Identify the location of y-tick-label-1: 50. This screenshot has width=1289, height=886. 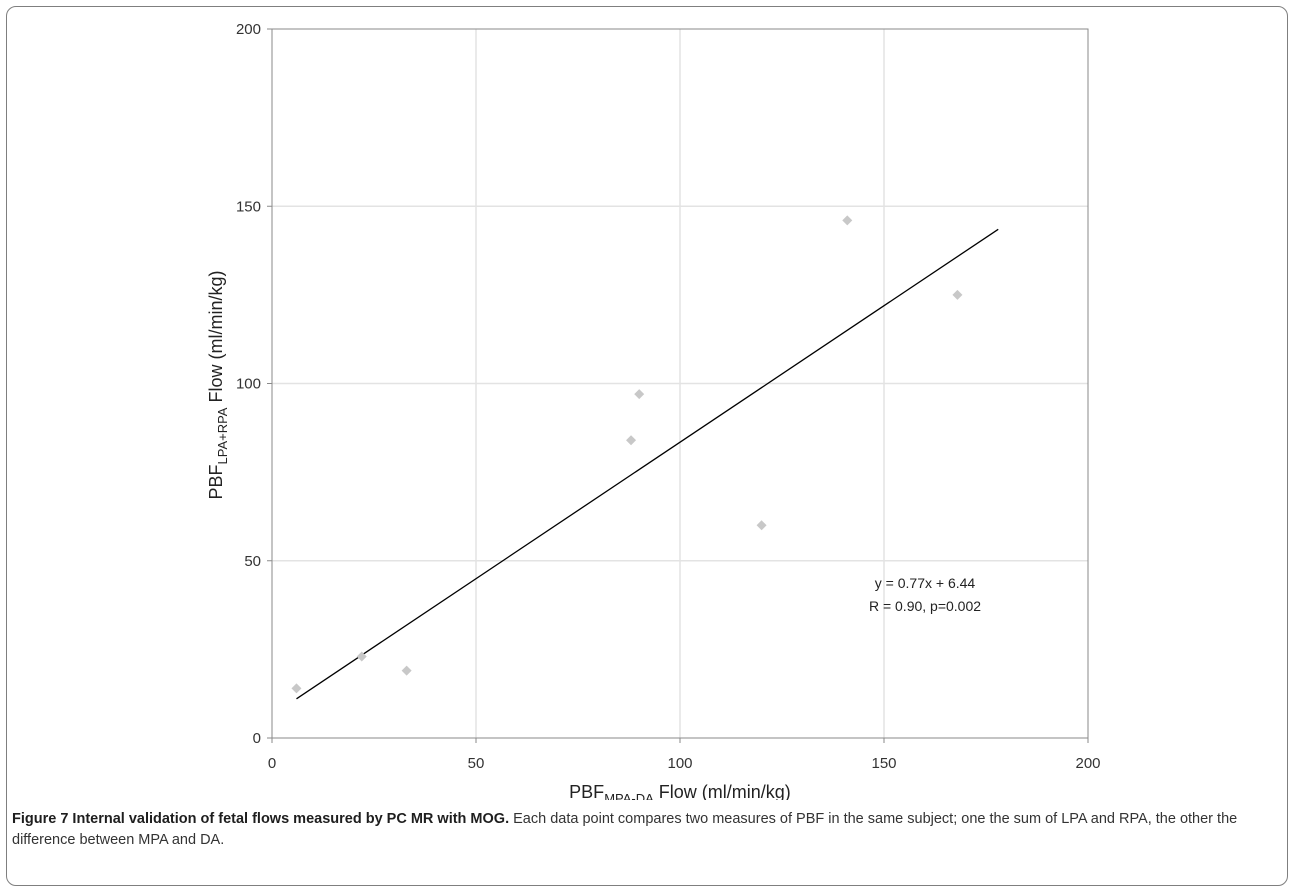
(252, 561).